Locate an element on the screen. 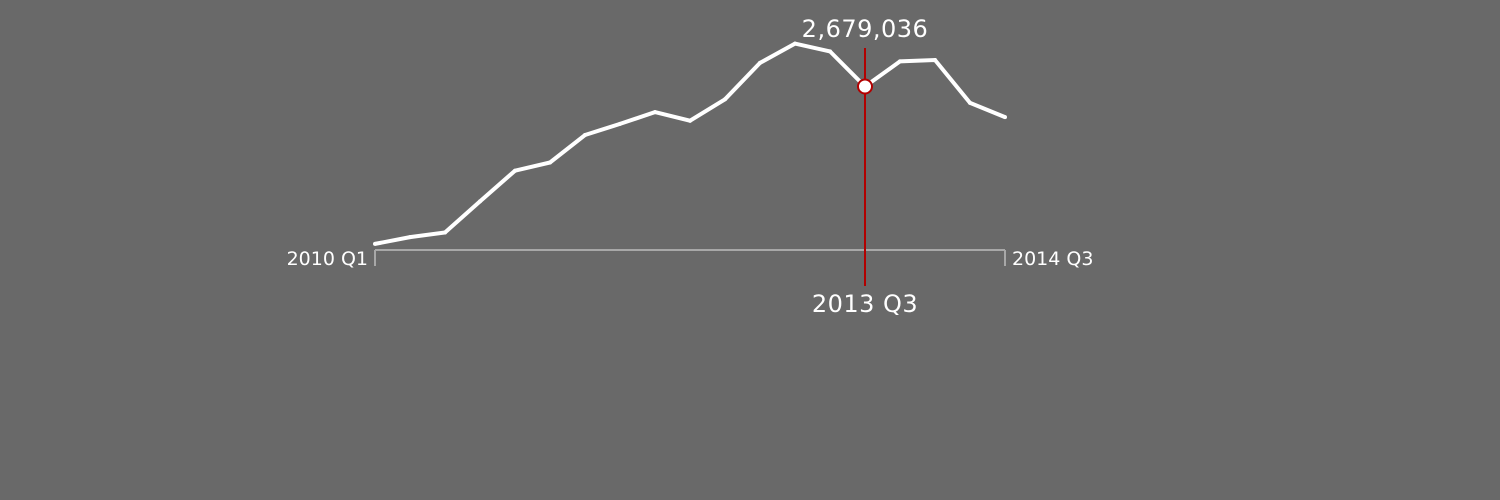 The image size is (1500, 500). x-axis-end-label: 2014 Q3 is located at coordinates (1052, 259).